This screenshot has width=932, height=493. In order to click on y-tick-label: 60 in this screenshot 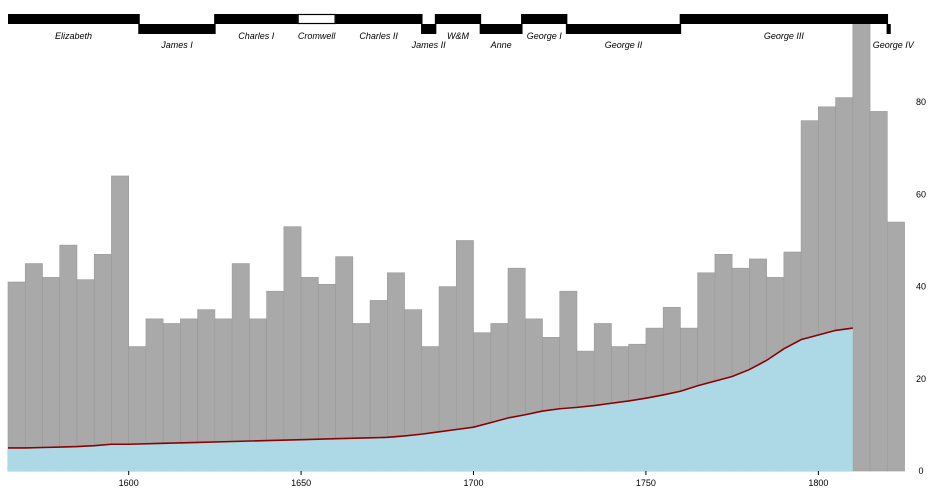, I will do `click(921, 194)`.